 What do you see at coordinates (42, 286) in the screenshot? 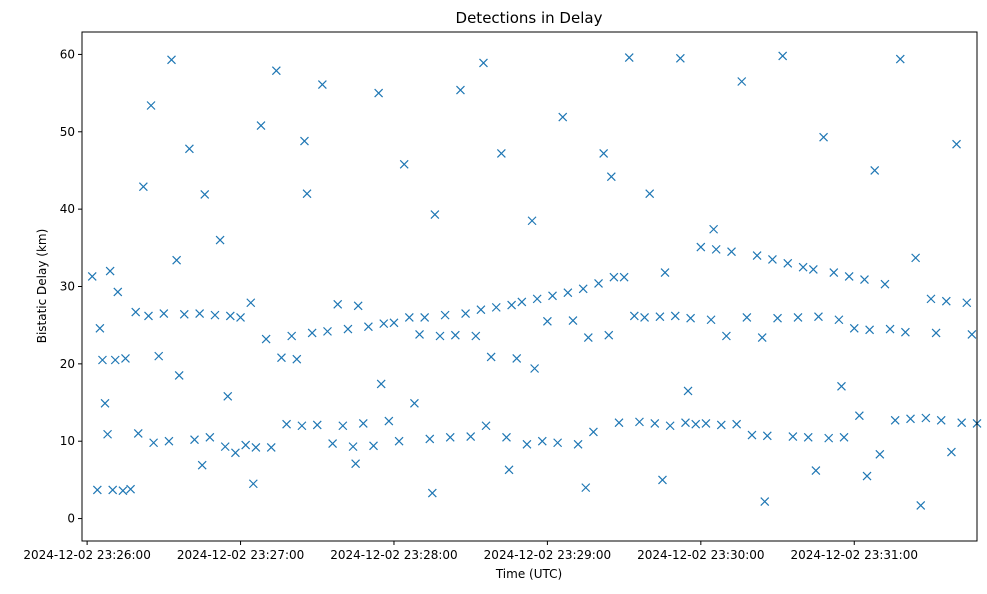
I see `y-axis-label: Bistatic Delay (km)` at bounding box center [42, 286].